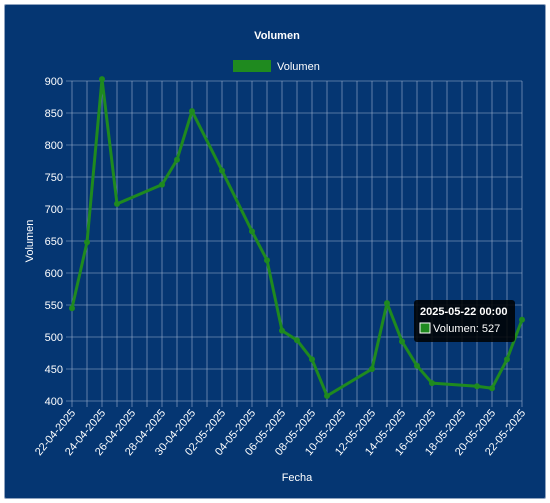  What do you see at coordinates (54, 178) in the screenshot?
I see `y-tick-label: 750` at bounding box center [54, 178].